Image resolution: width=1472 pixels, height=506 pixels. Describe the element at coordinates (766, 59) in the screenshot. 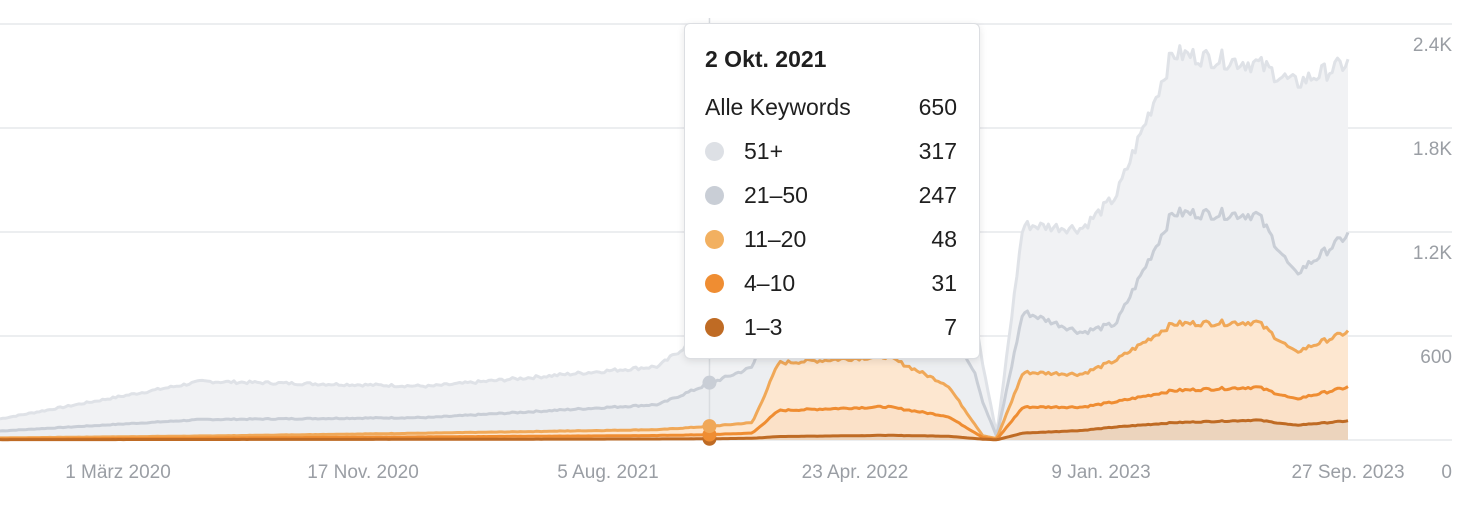

I see `tooltip-date: 2 Okt. 2021` at that location.